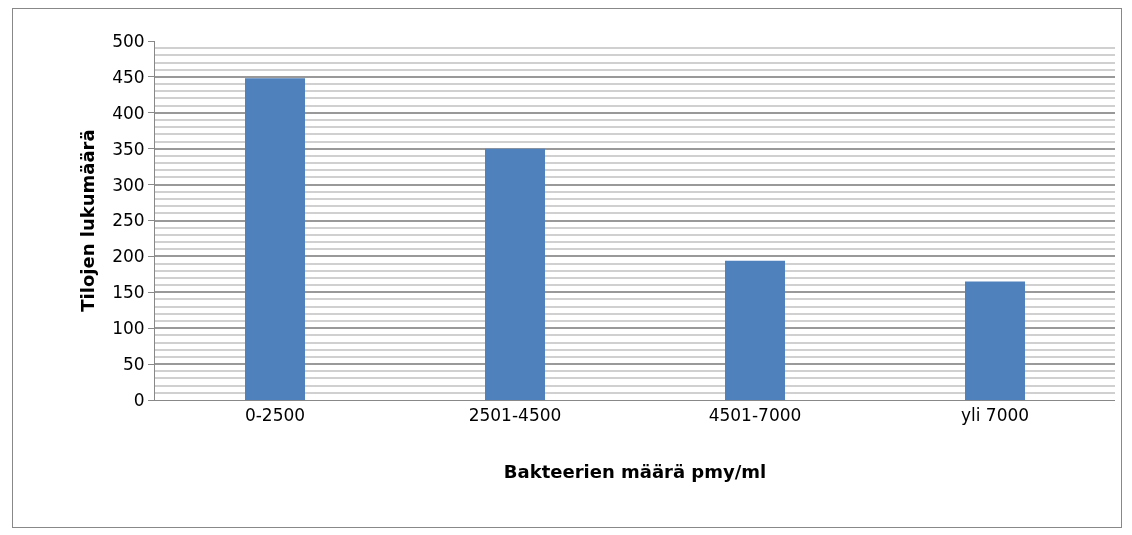 This screenshot has width=1132, height=535. I want to click on y-tick-label: 0, so click(139, 399).